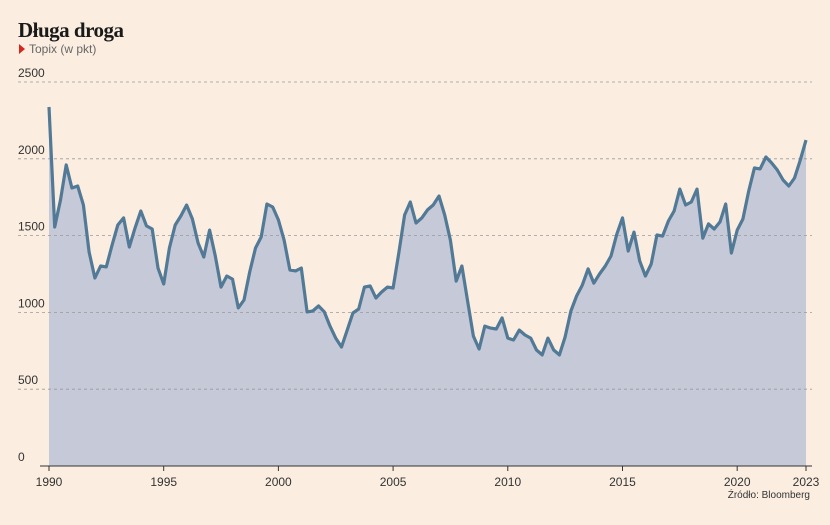  What do you see at coordinates (769, 494) in the screenshot?
I see `source: Źródło: Bloomberg` at bounding box center [769, 494].